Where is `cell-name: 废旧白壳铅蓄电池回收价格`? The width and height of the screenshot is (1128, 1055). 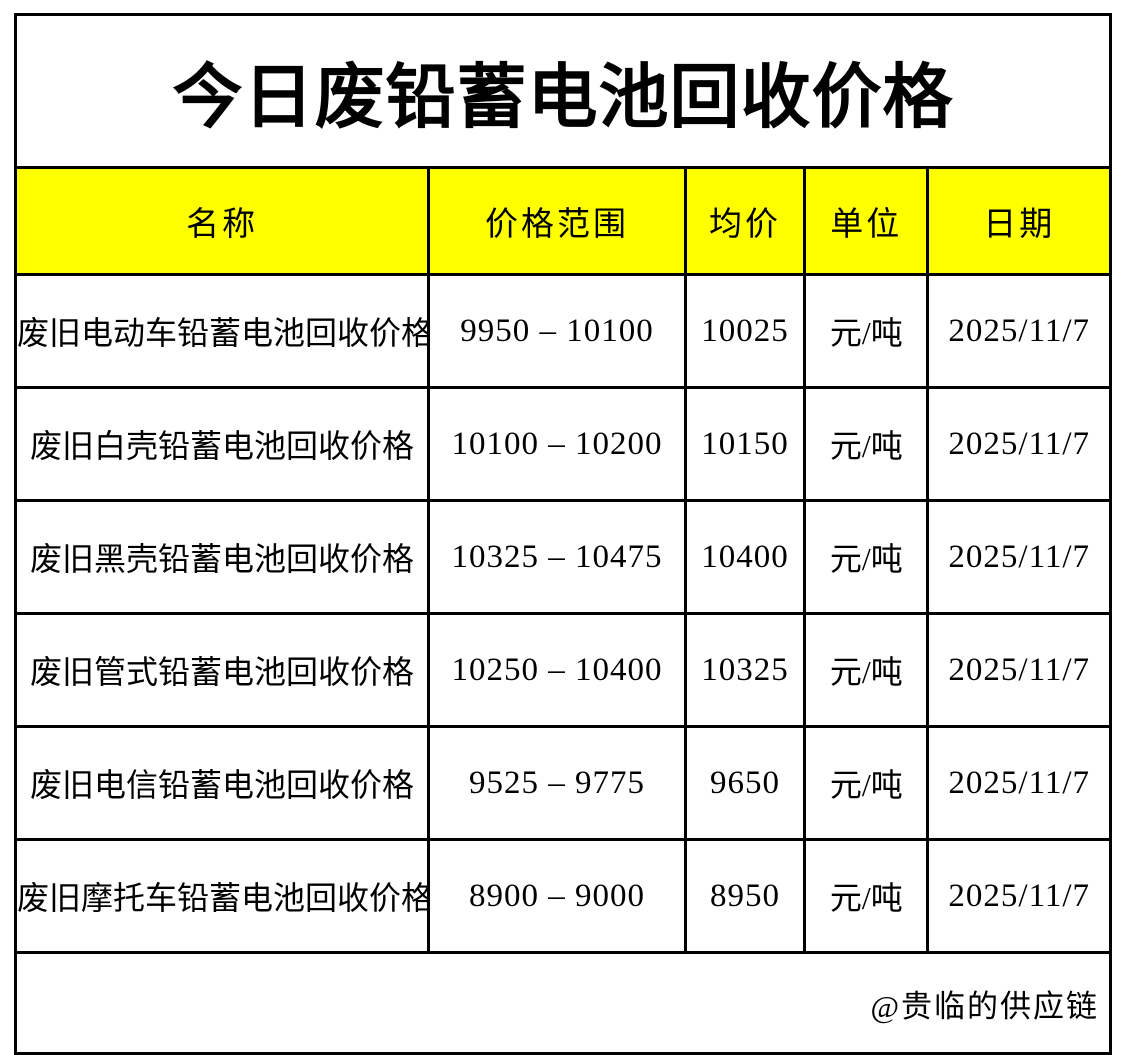
cell-name: 废旧白壳铅蓄电池回收价格 is located at coordinates (222, 444).